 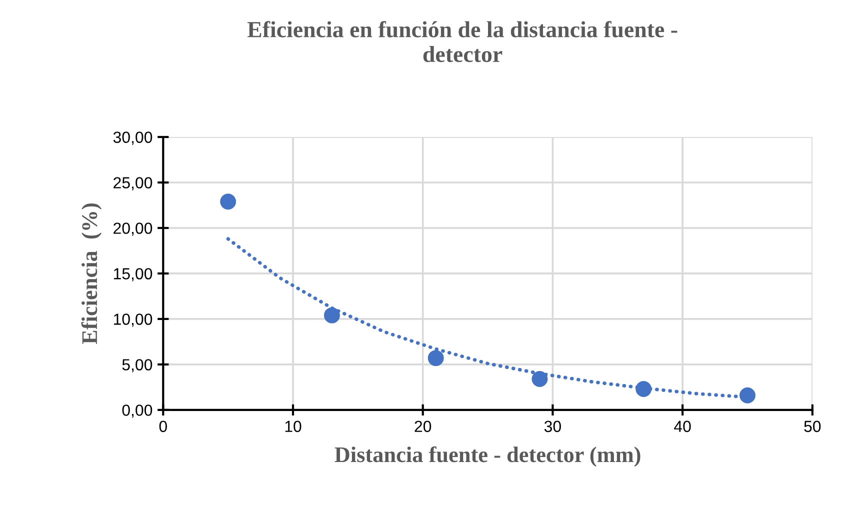 What do you see at coordinates (682, 426) in the screenshot?
I see `x-tick-label: 40` at bounding box center [682, 426].